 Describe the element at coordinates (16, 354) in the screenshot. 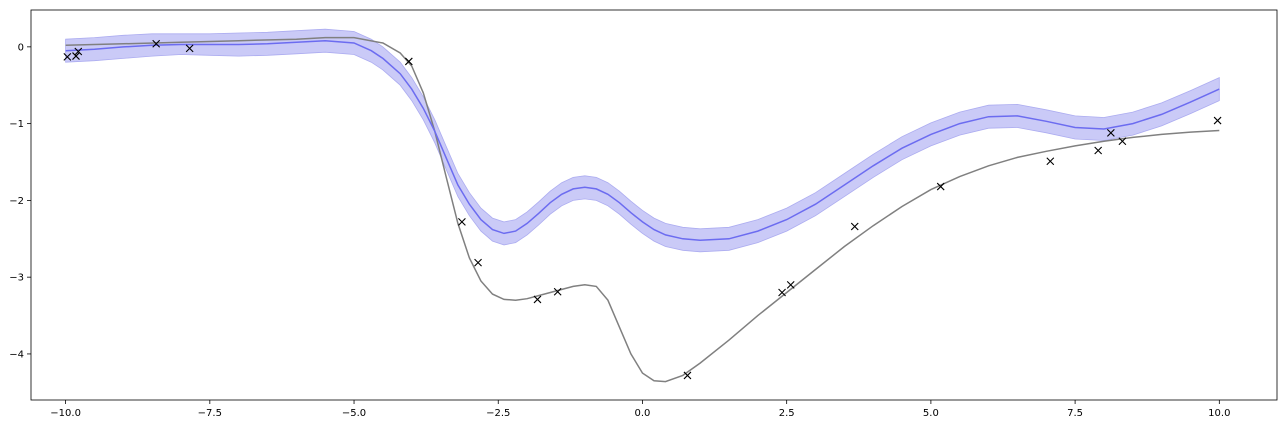

I see `y-tick-label: −4` at that location.